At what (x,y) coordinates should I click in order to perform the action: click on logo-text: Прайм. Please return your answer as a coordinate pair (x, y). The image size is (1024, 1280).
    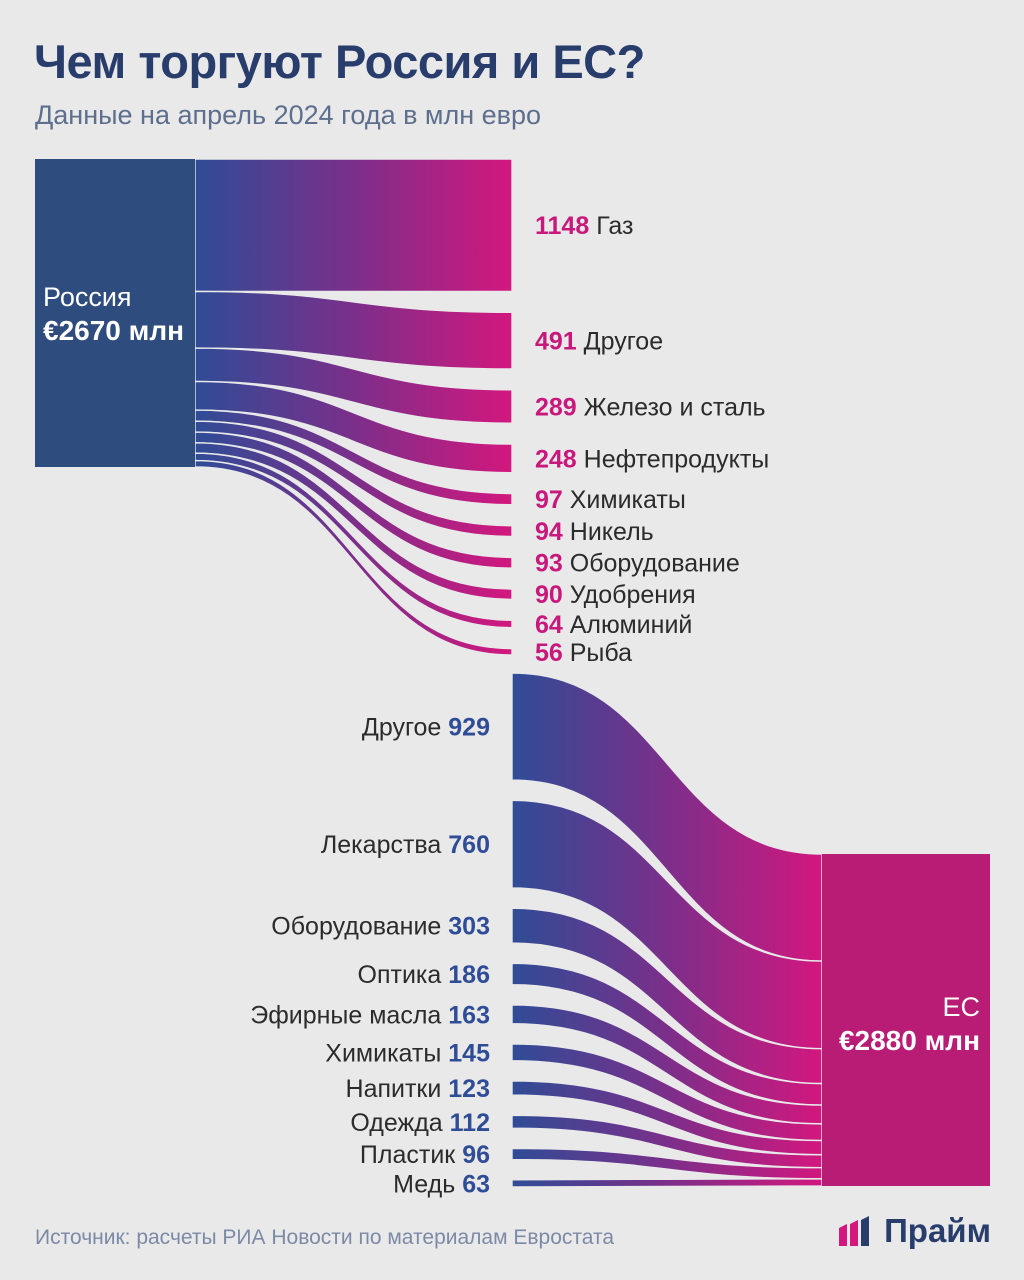
    Looking at the image, I should click on (937, 1230).